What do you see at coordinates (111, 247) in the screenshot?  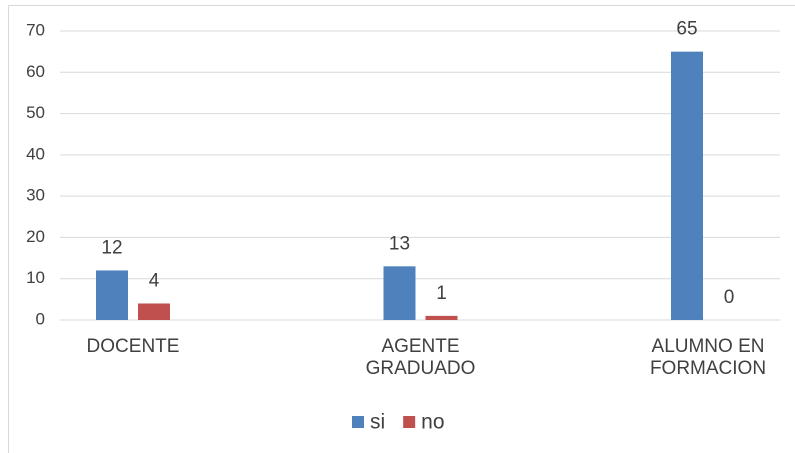 I see `data-label: 12` at bounding box center [111, 247].